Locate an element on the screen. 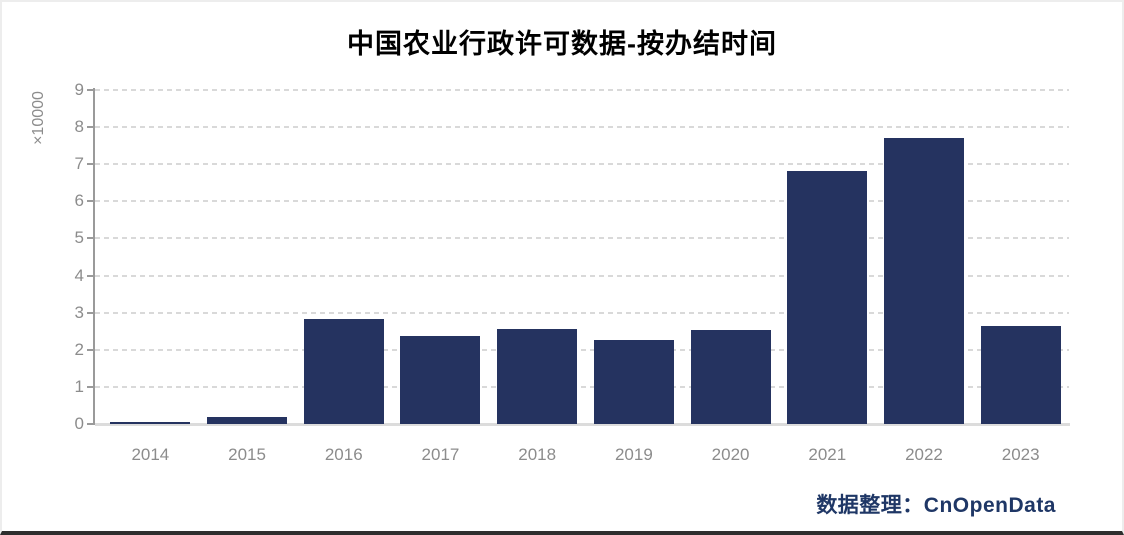 The width and height of the screenshot is (1124, 535). x-axis-labels: 2014 2015 2016 2017 2018 2019 2020 2021 2022 2023 is located at coordinates (585, 455).